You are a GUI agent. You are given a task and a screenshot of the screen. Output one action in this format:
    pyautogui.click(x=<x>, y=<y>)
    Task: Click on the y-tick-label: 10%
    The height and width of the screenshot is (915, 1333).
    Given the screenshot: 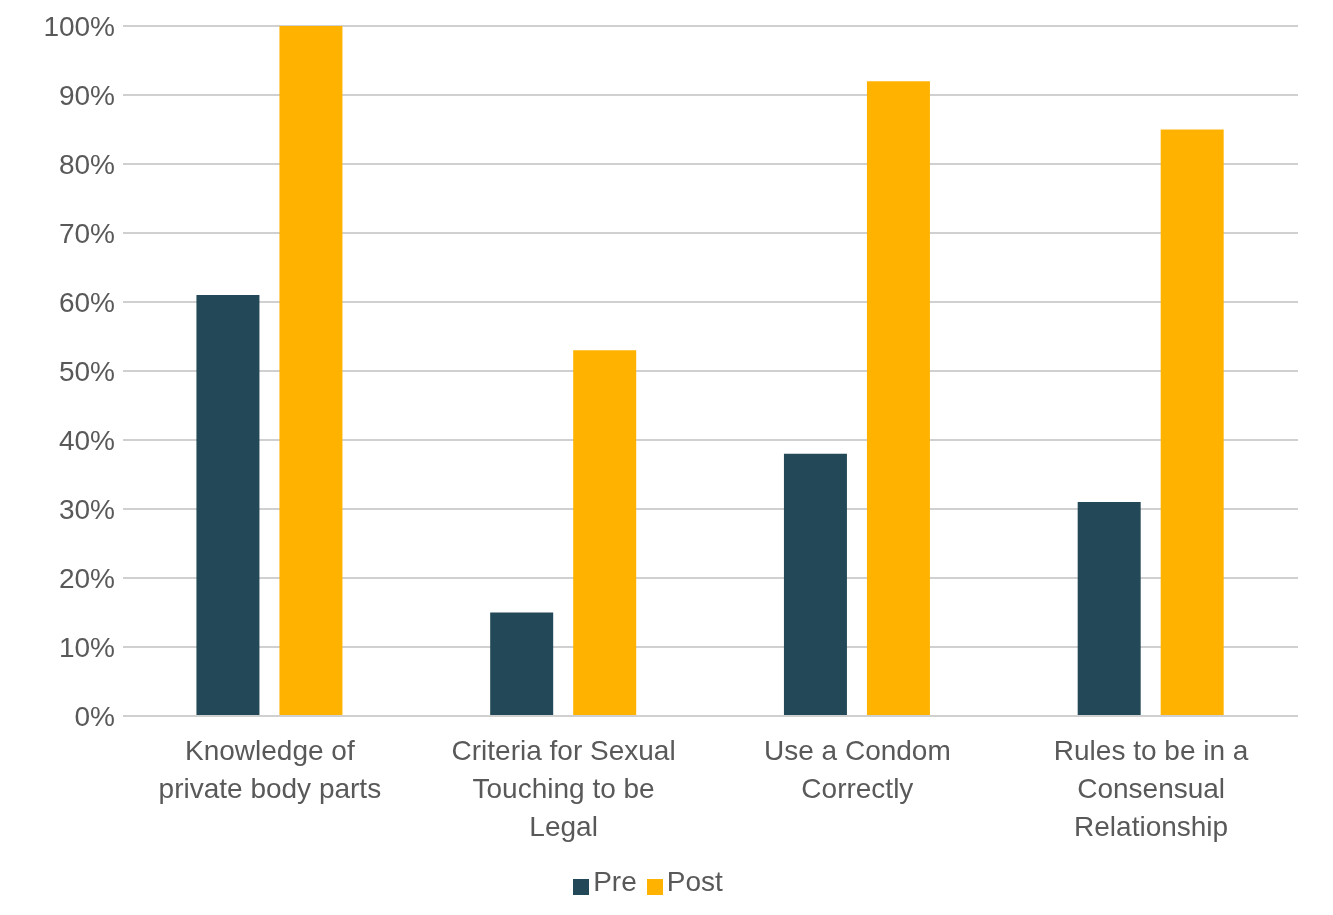 What is the action you would take?
    pyautogui.click(x=86, y=647)
    